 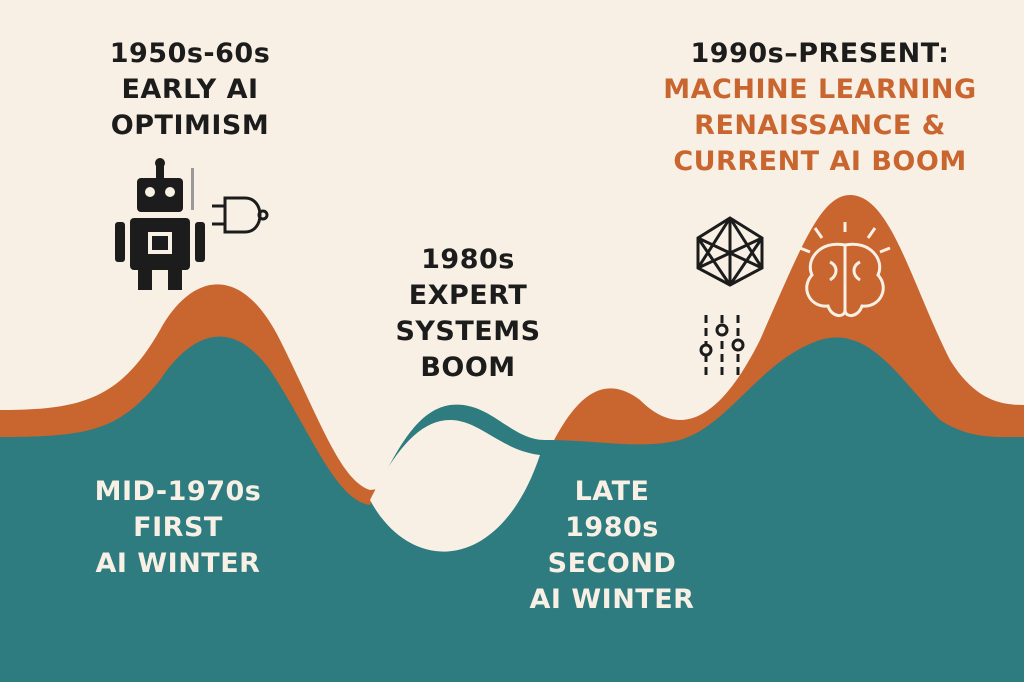 What do you see at coordinates (467, 367) in the screenshot?
I see `expert-systems-label: BOOM` at bounding box center [467, 367].